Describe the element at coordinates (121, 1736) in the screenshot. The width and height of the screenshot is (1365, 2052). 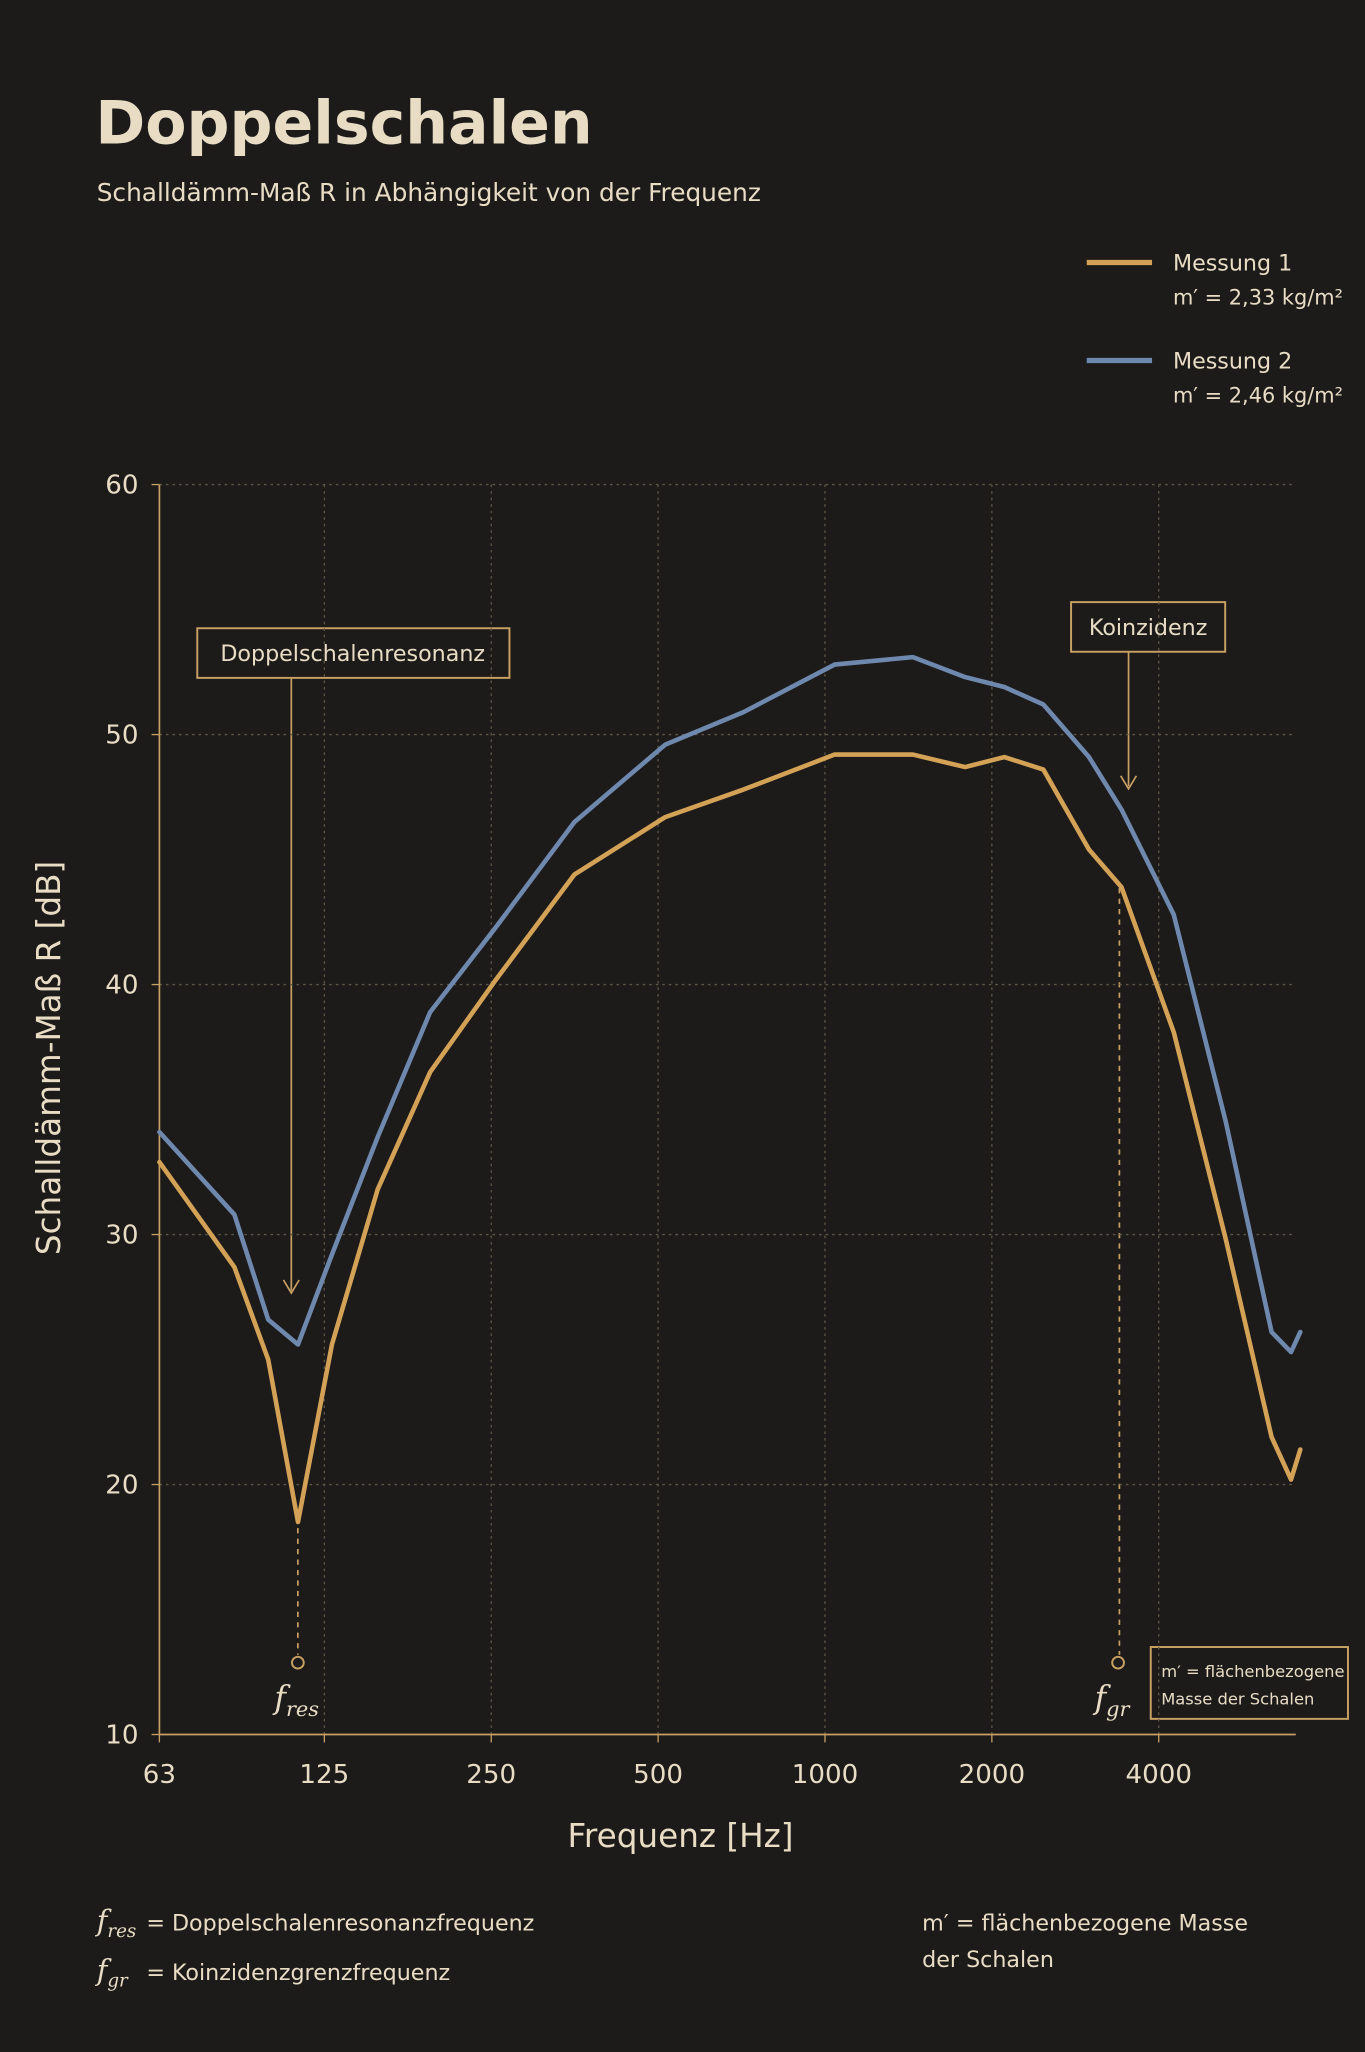
I see `y-tick-label: 10` at that location.